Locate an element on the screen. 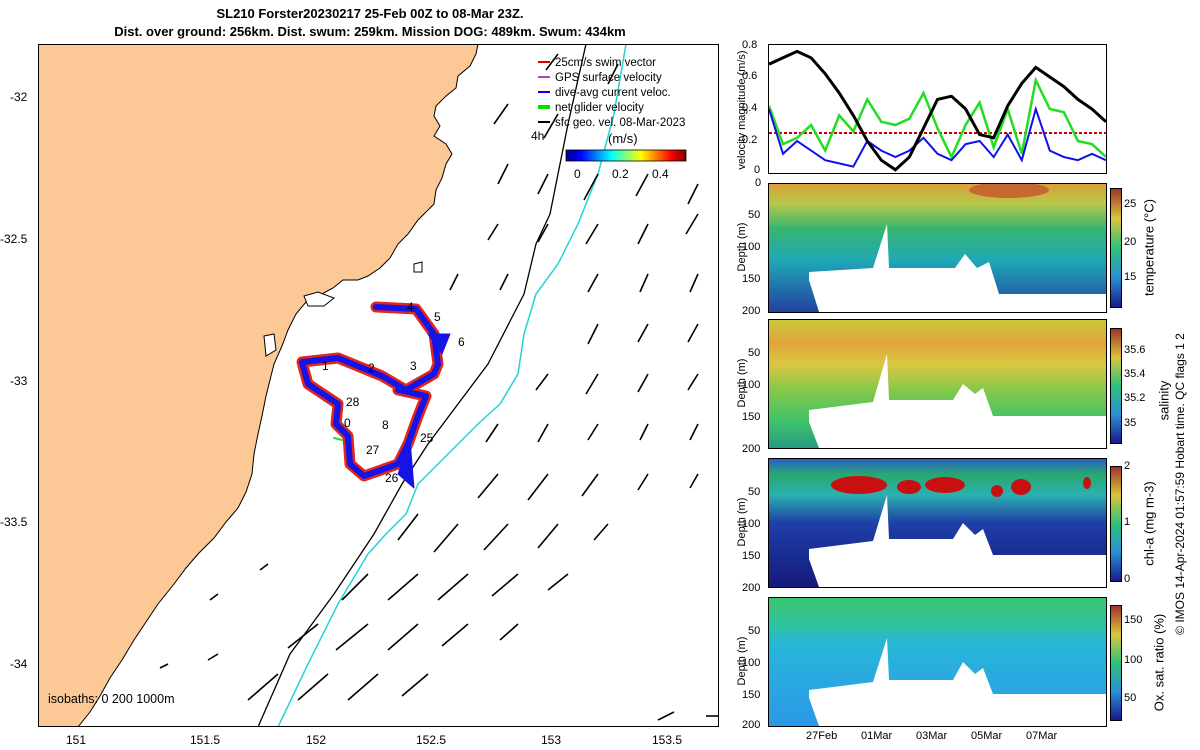  velocity-series-dive-avg-current-veloc- is located at coordinates (937, 136).